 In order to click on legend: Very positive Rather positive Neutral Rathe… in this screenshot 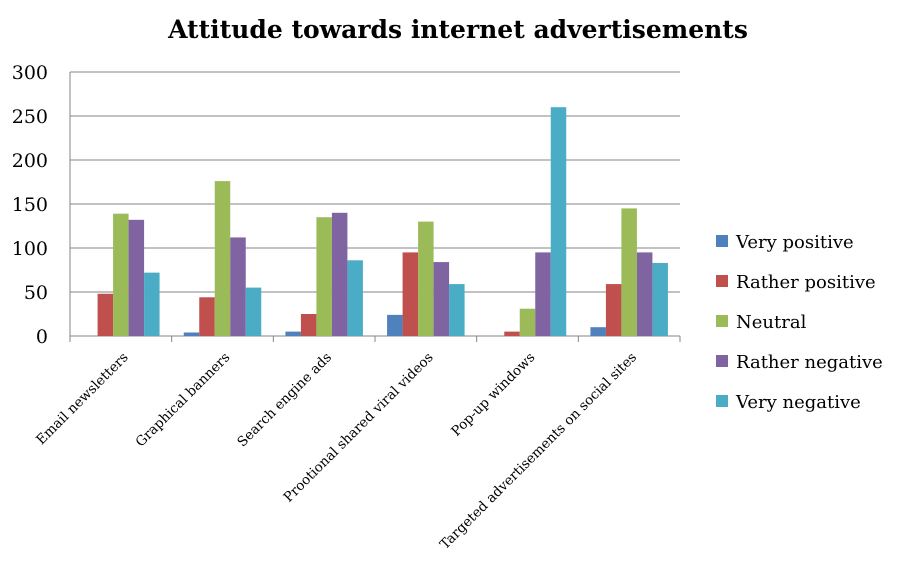, I will do `click(799, 322)`.